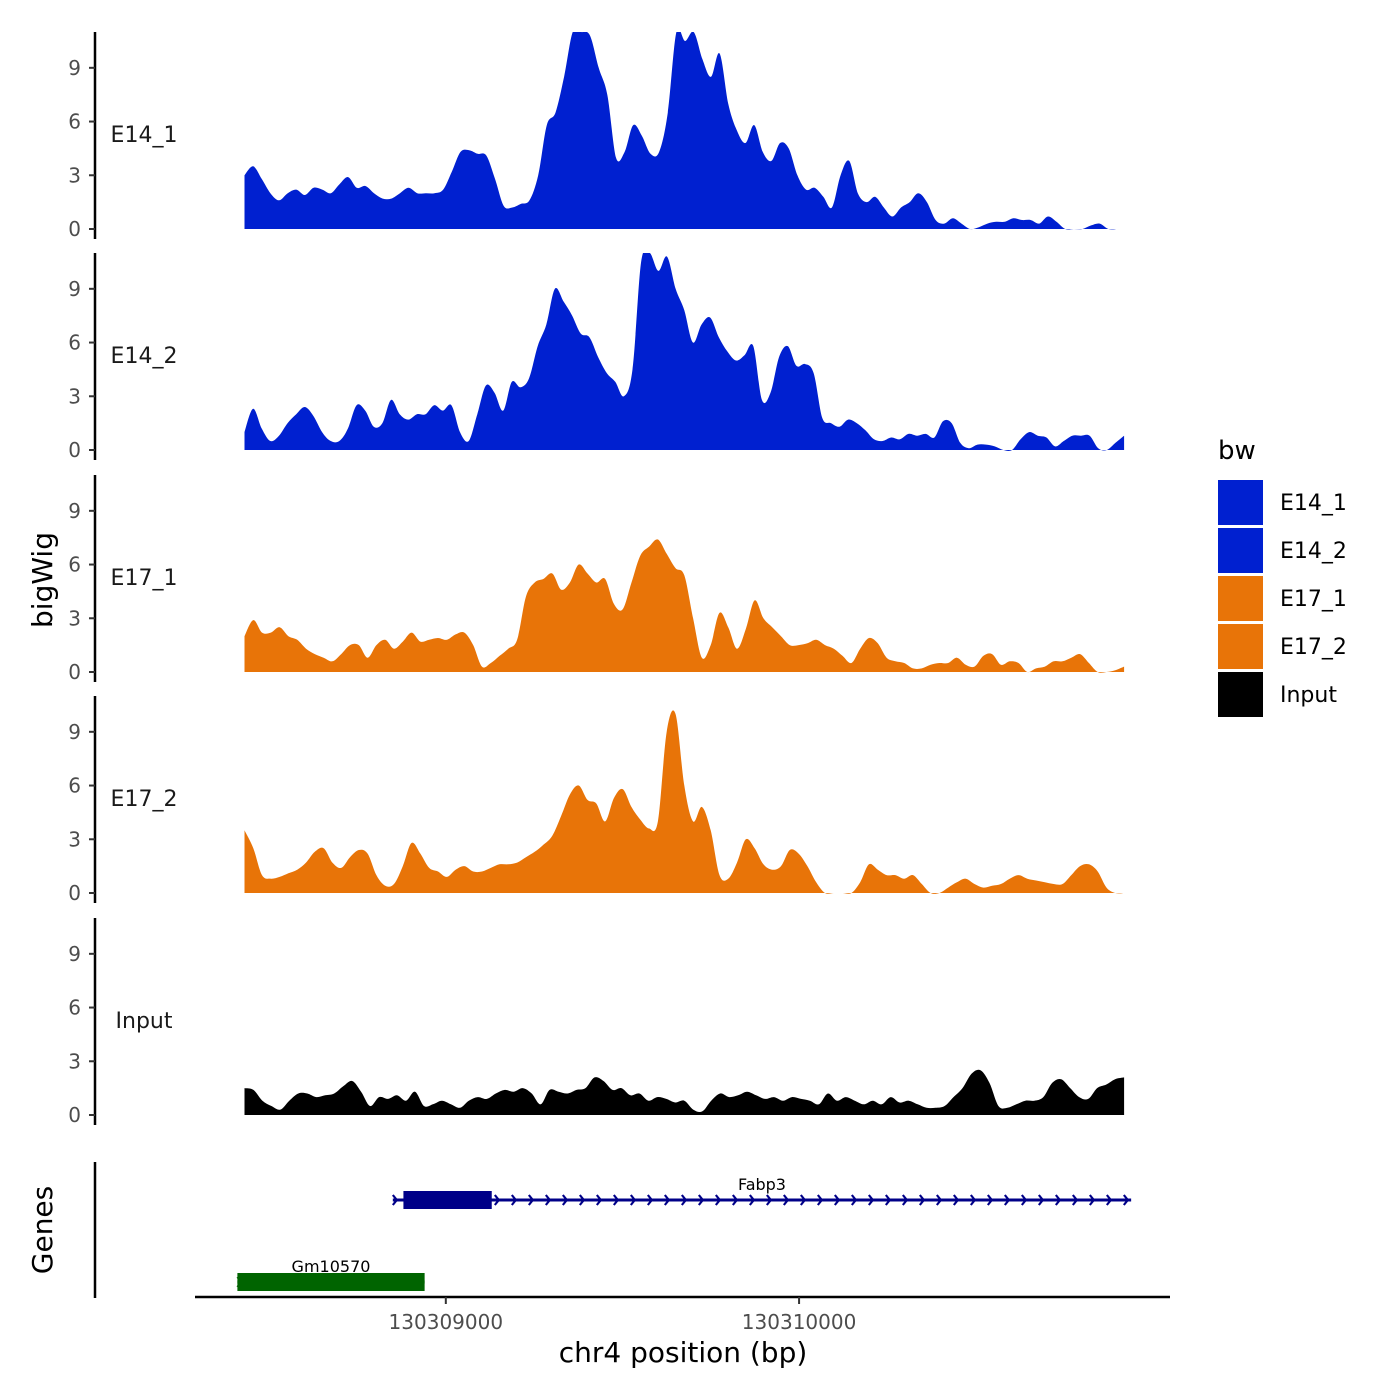 Image resolution: width=1400 pixels, height=1400 pixels. What do you see at coordinates (1313, 647) in the screenshot?
I see `legend-label-E17_2: E17_2` at bounding box center [1313, 647].